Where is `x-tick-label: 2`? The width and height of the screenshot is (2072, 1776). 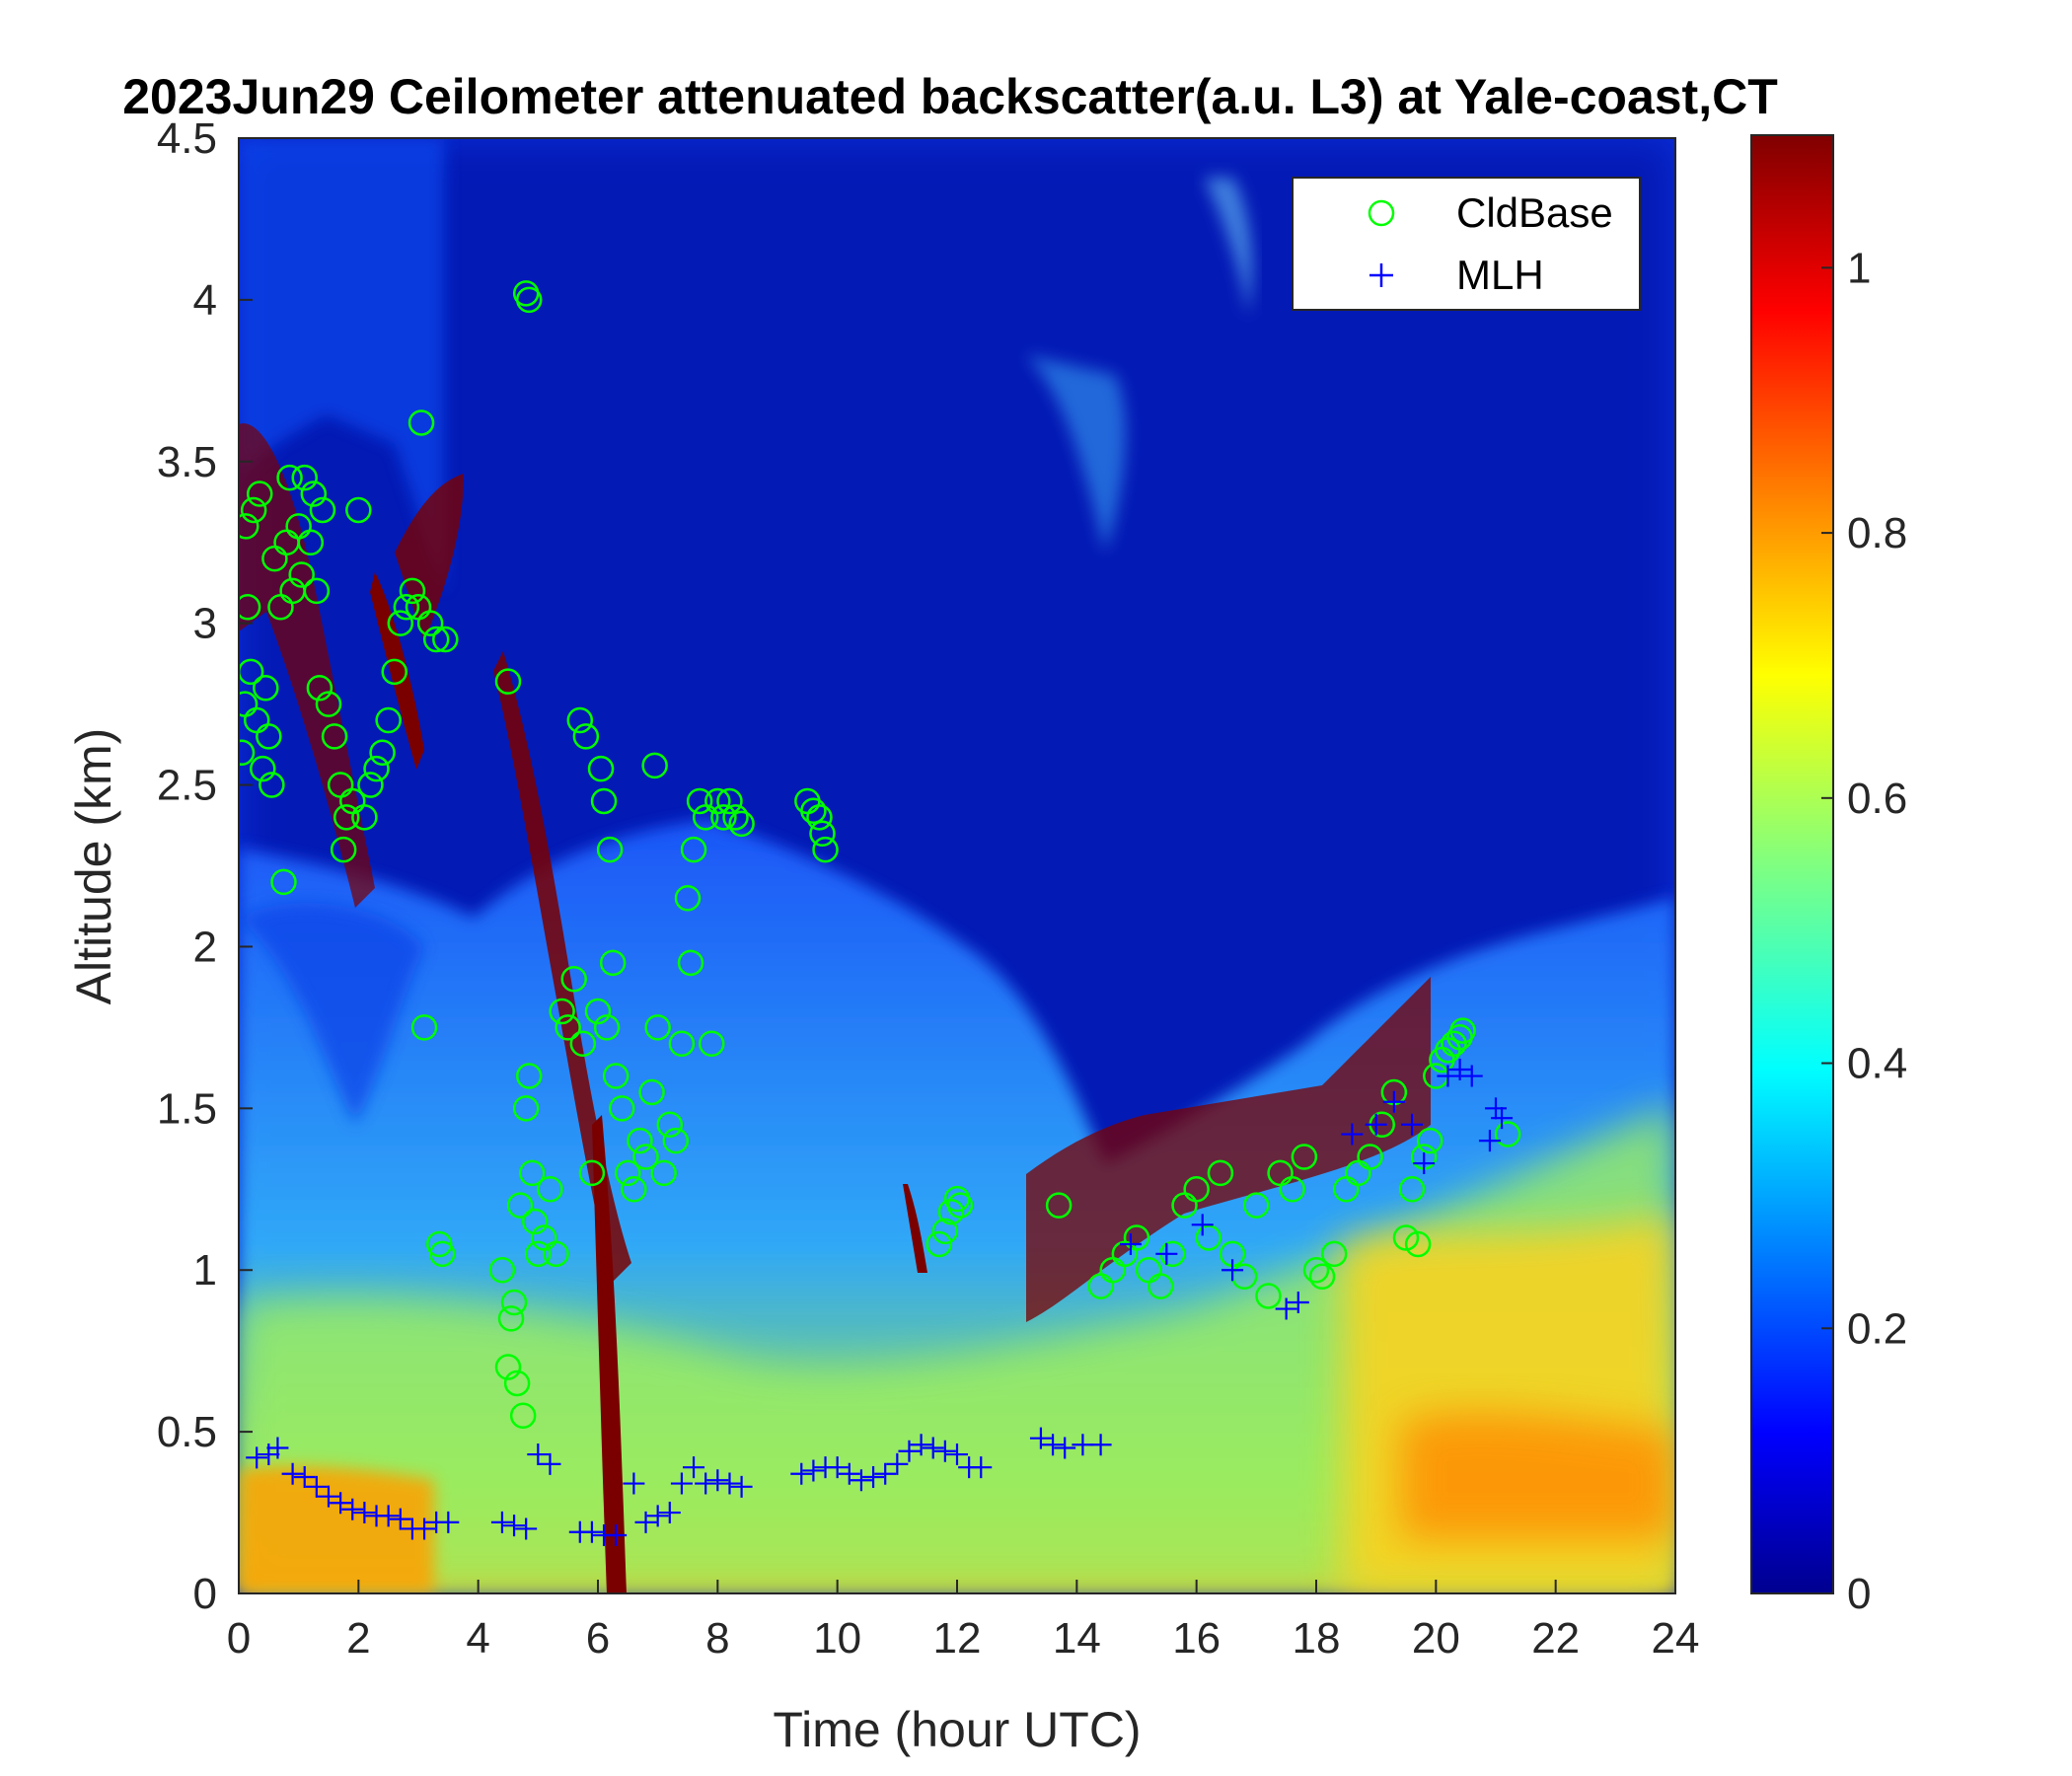
x-tick-label: 2 is located at coordinates (358, 1639).